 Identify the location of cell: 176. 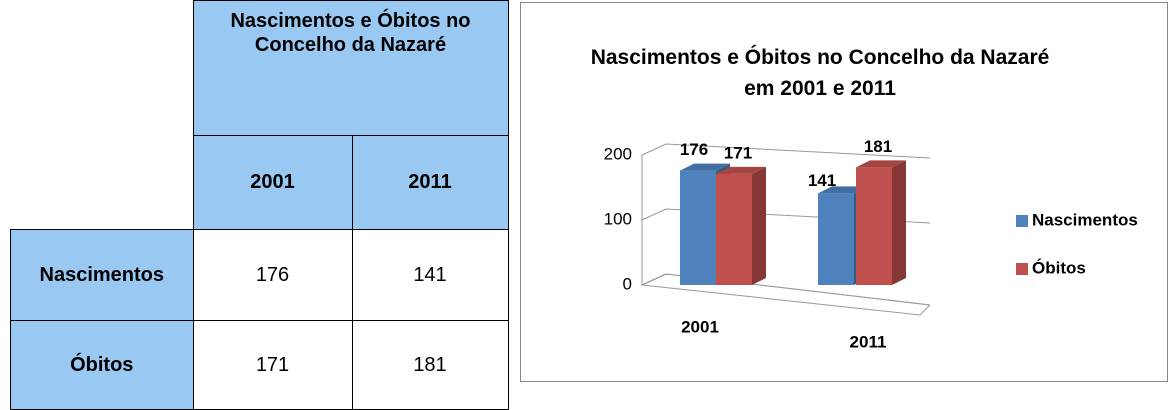
(272, 275).